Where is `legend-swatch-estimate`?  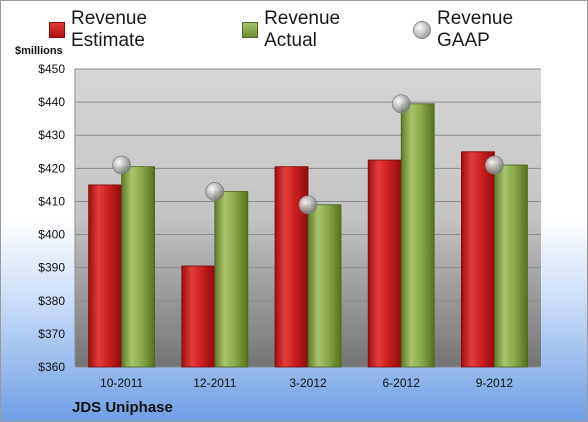 legend-swatch-estimate is located at coordinates (57, 30).